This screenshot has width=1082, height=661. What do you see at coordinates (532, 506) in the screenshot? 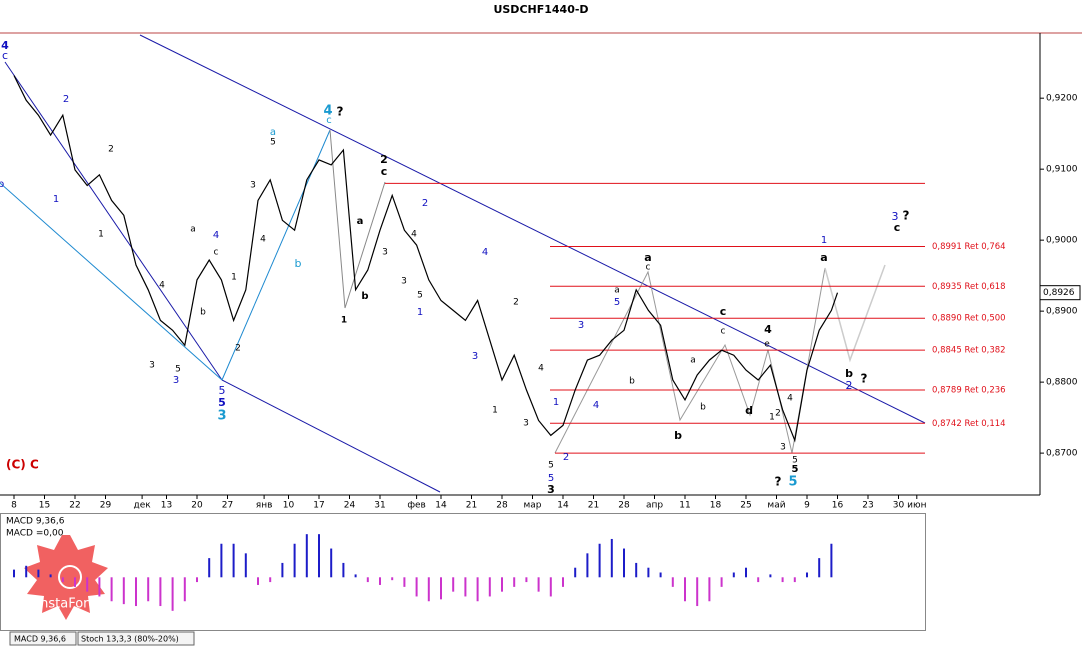
I see `x-tick-label: мар` at bounding box center [532, 506].